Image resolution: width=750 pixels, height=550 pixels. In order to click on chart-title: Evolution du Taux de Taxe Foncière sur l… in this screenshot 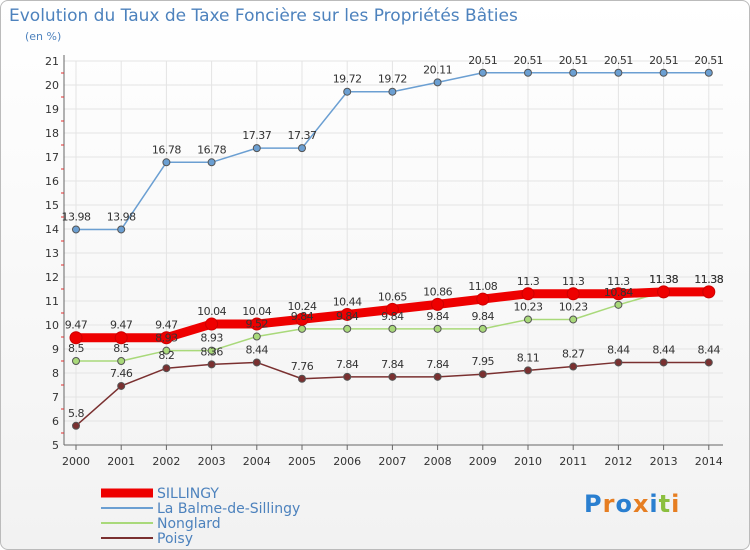, I will do `click(263, 16)`.